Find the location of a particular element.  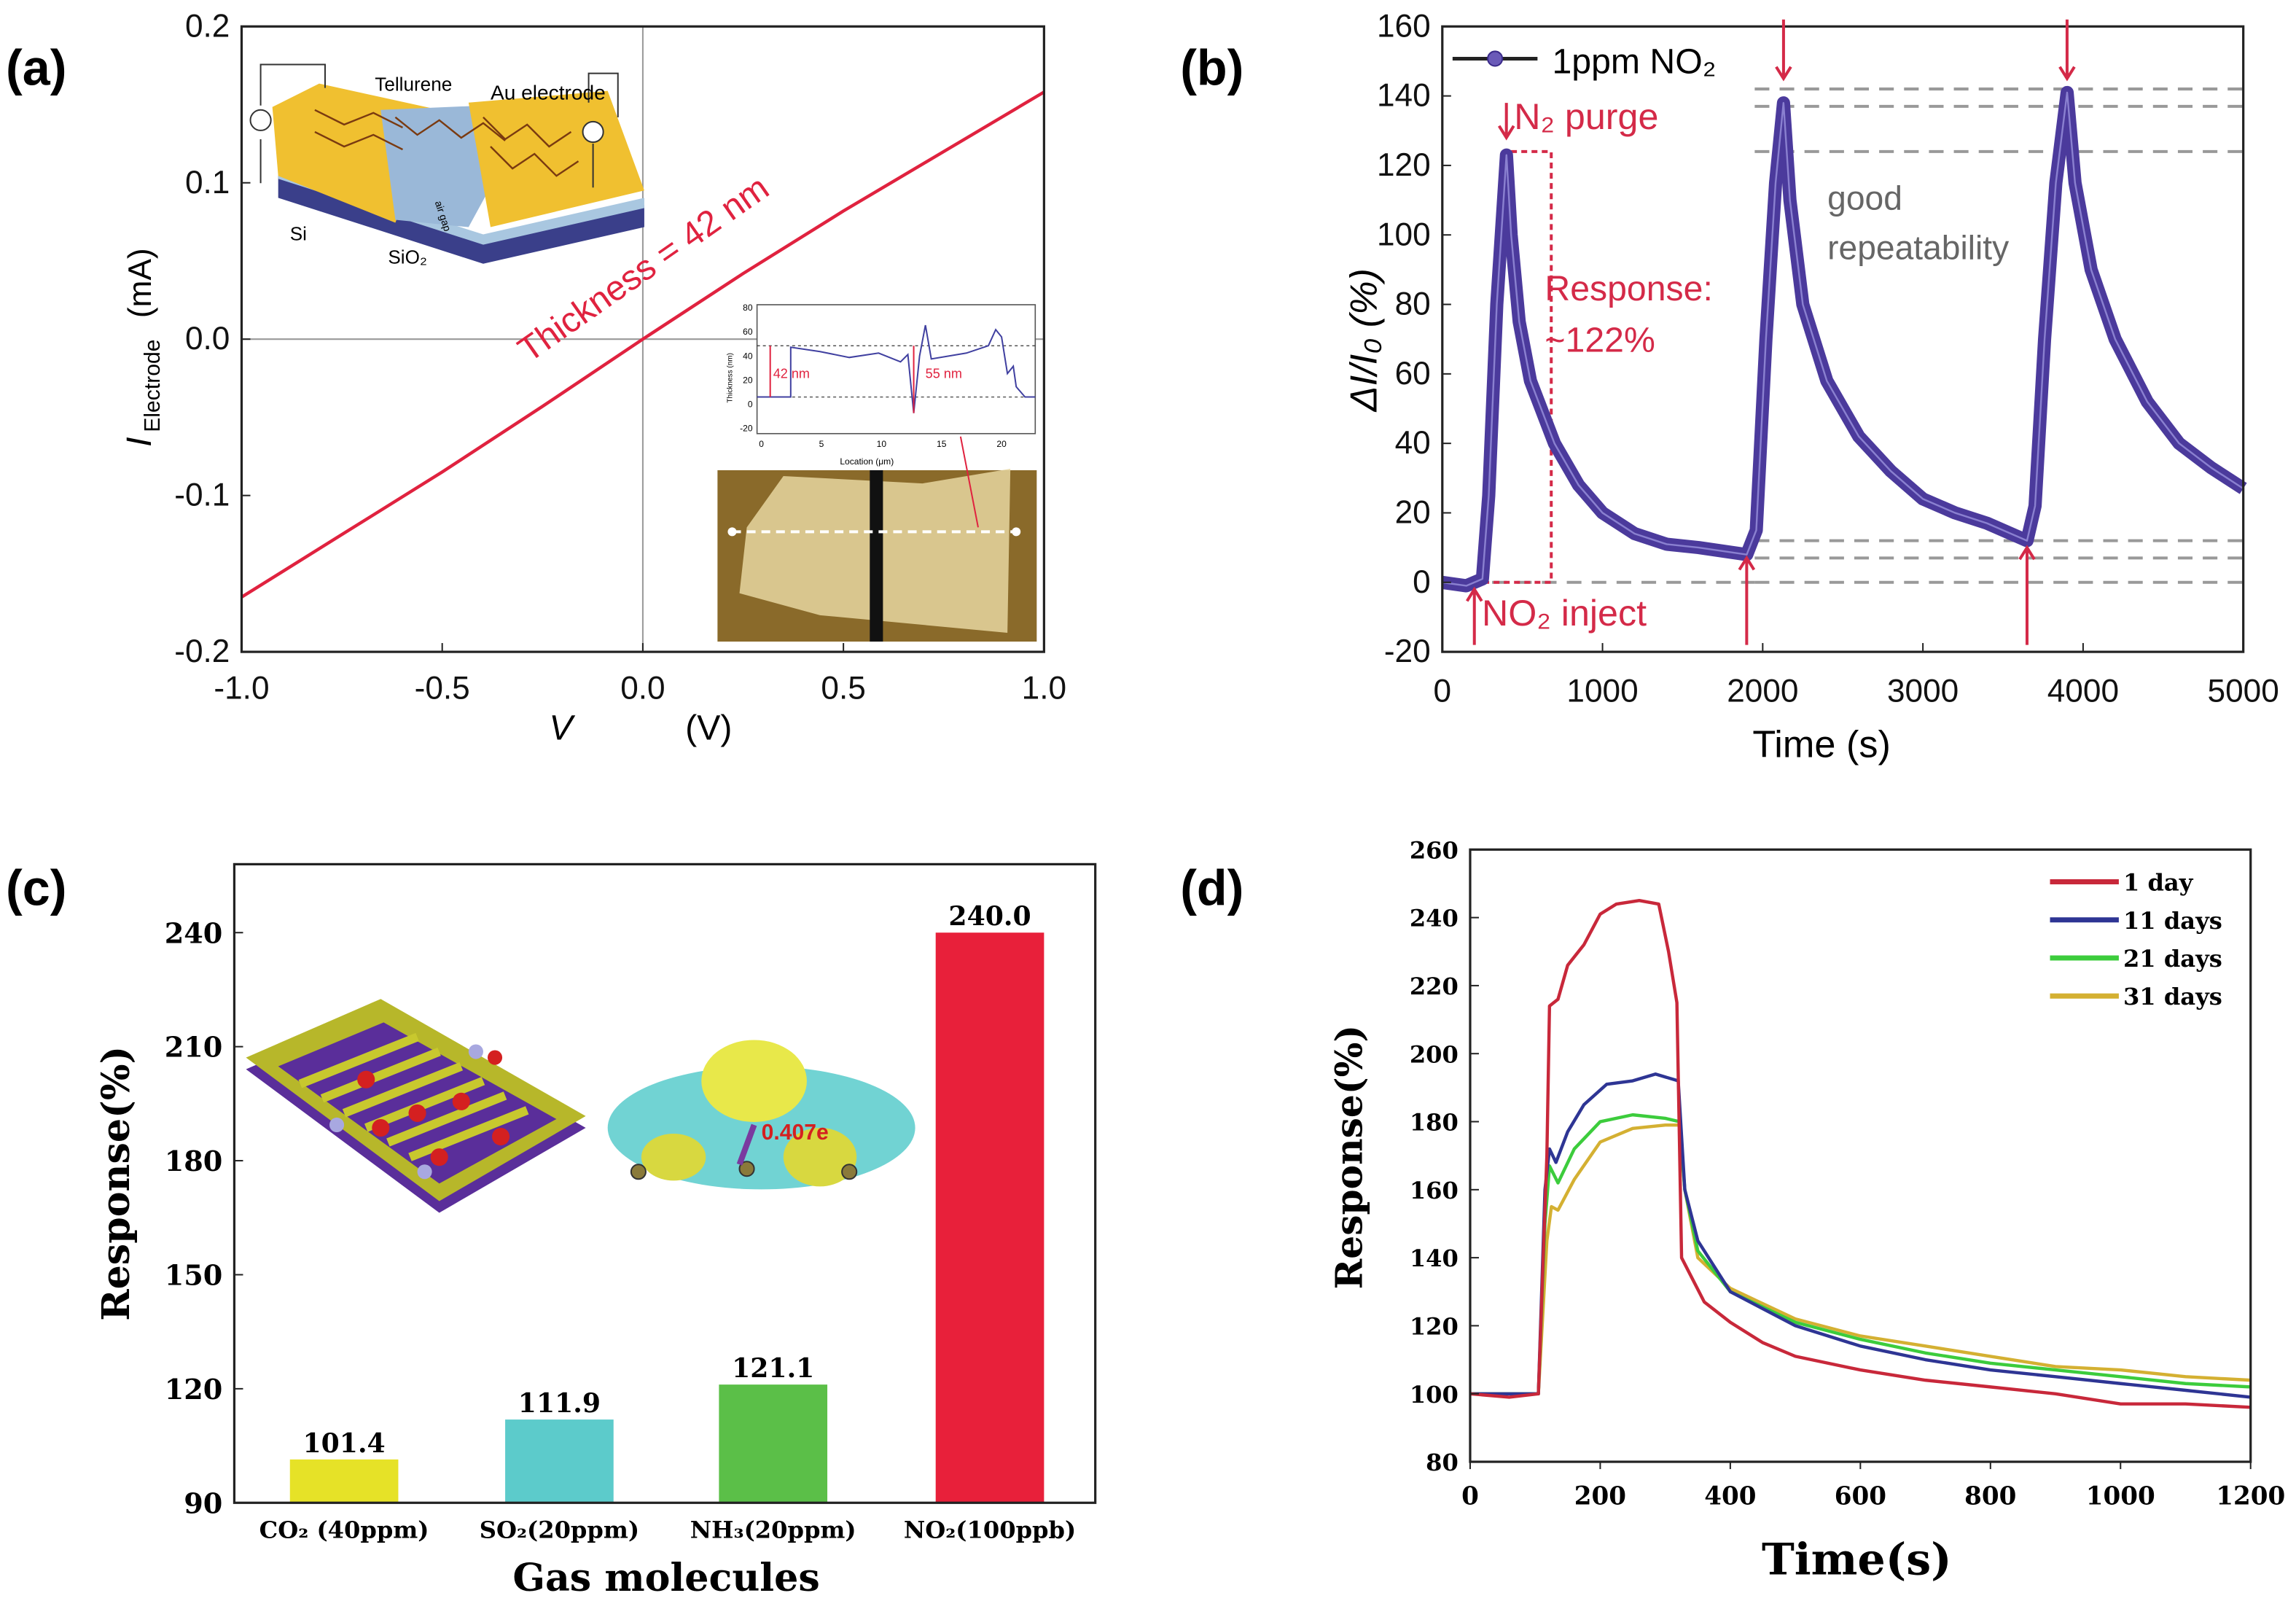

charge-transfer-annotation: 0.407e is located at coordinates (795, 1133).